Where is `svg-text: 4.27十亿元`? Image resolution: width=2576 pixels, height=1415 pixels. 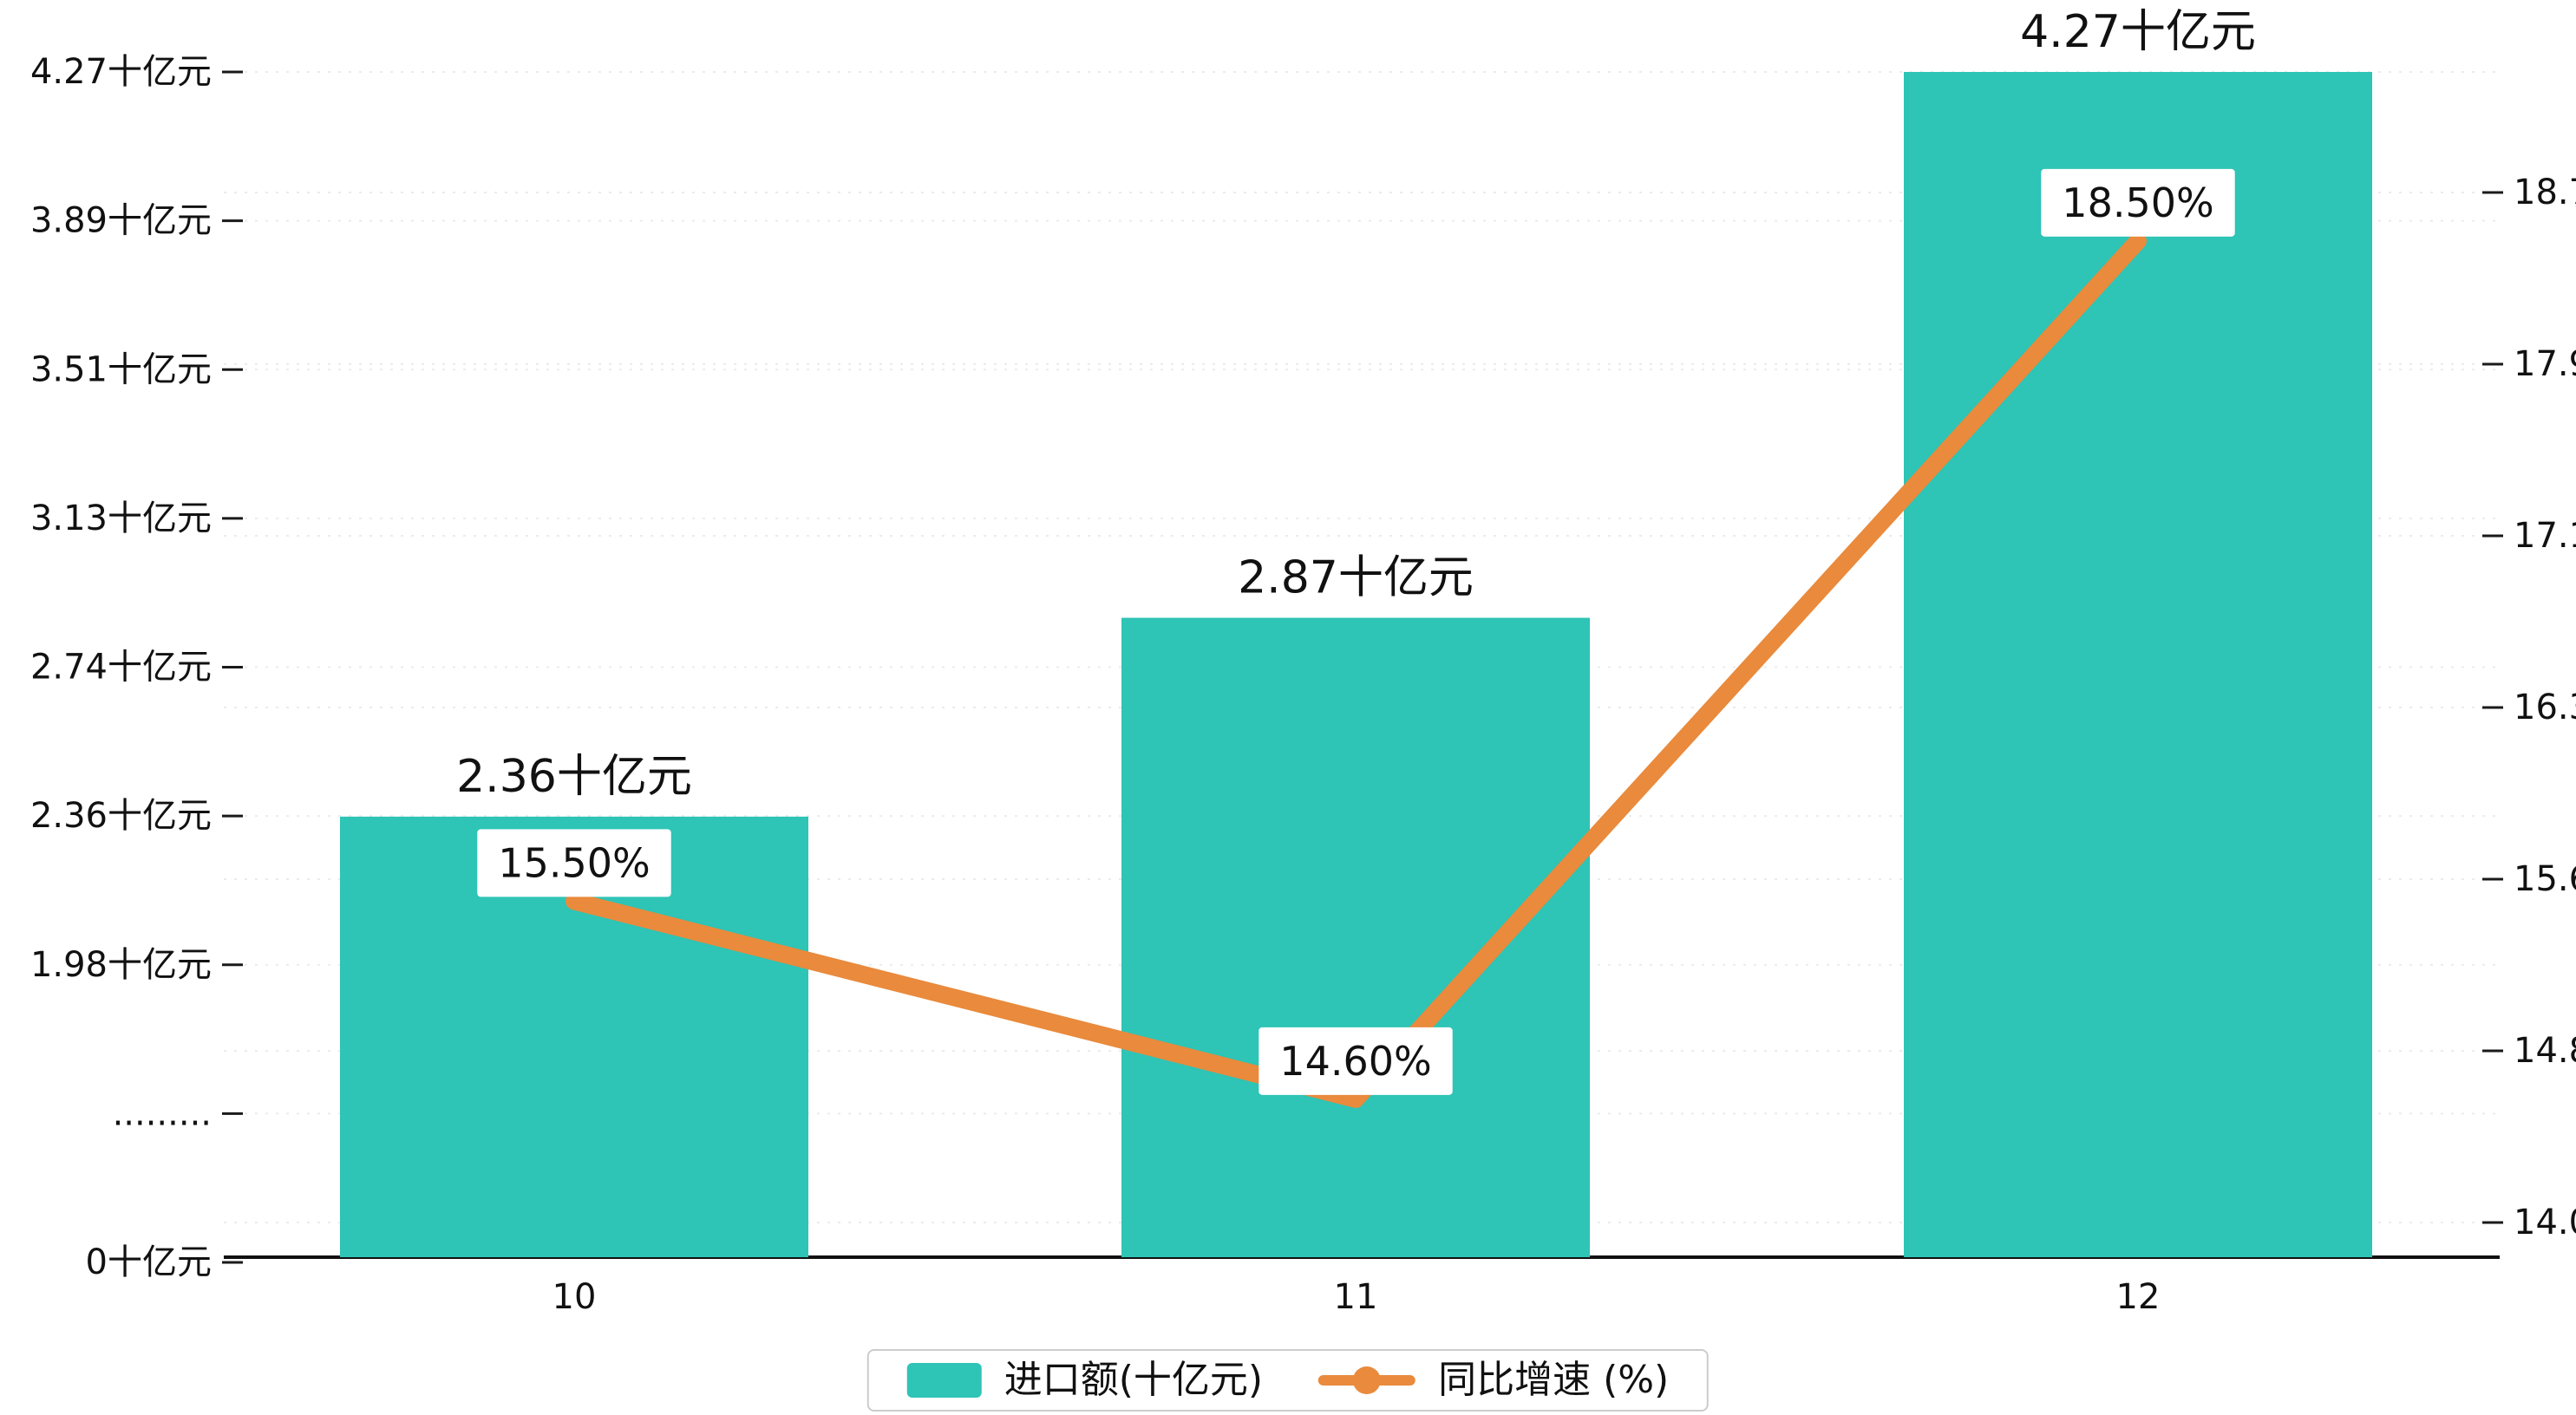
svg-text: 4.27十亿元 is located at coordinates (2138, 32).